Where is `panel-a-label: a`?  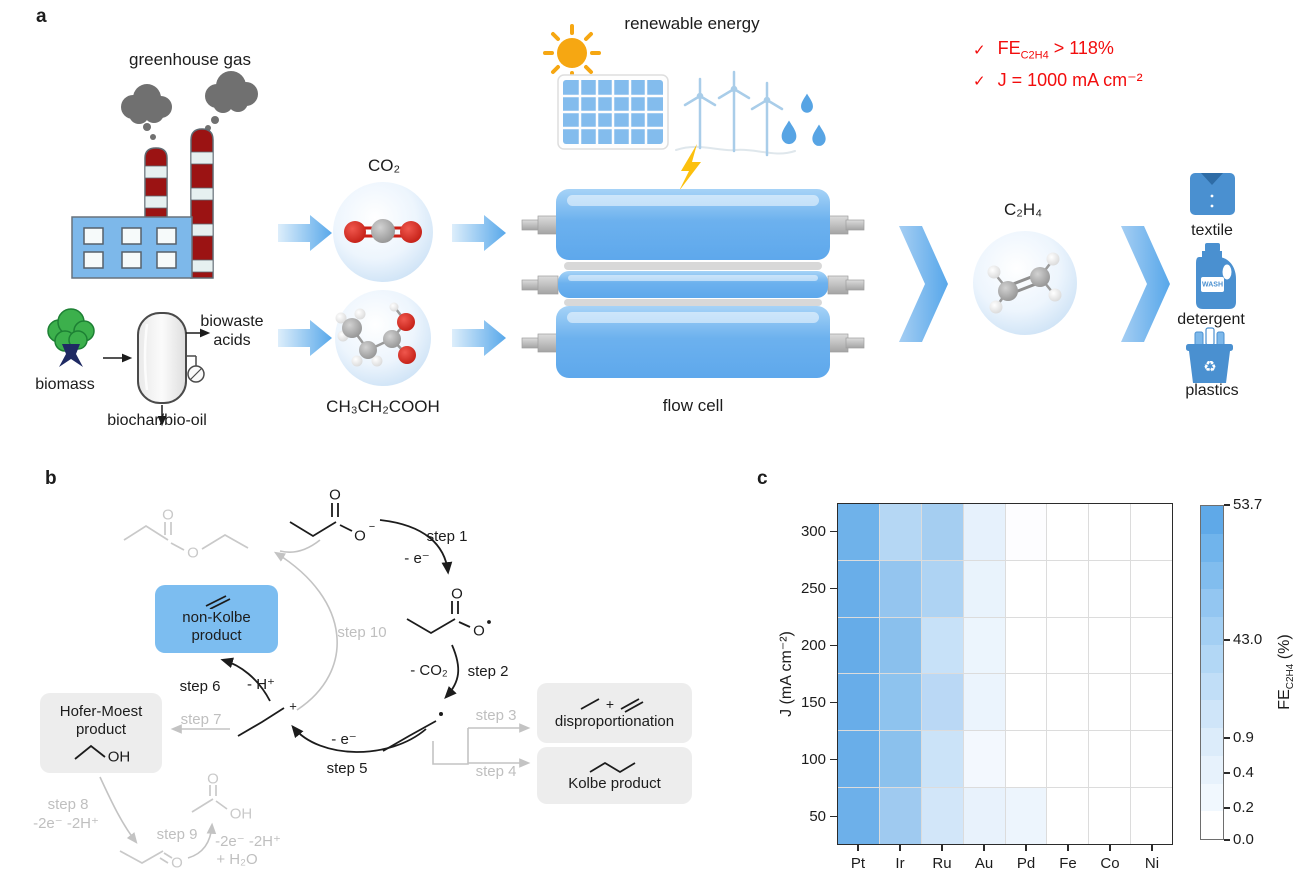 panel-a-label: a is located at coordinates (41, 16).